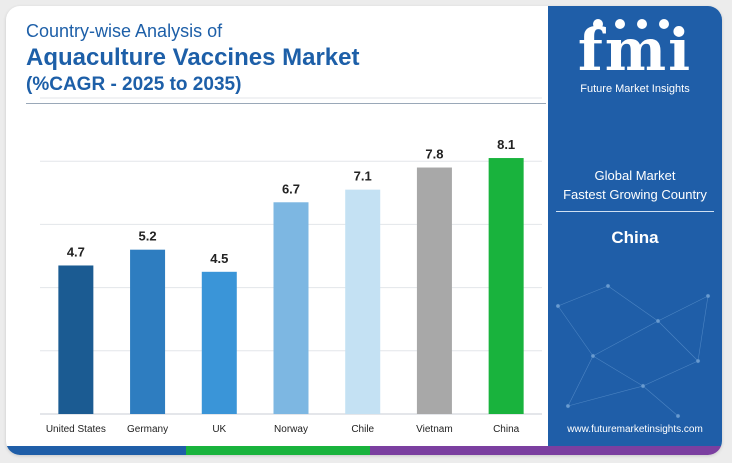 Image resolution: width=732 pixels, height=463 pixels. I want to click on title-divider, so click(286, 103).